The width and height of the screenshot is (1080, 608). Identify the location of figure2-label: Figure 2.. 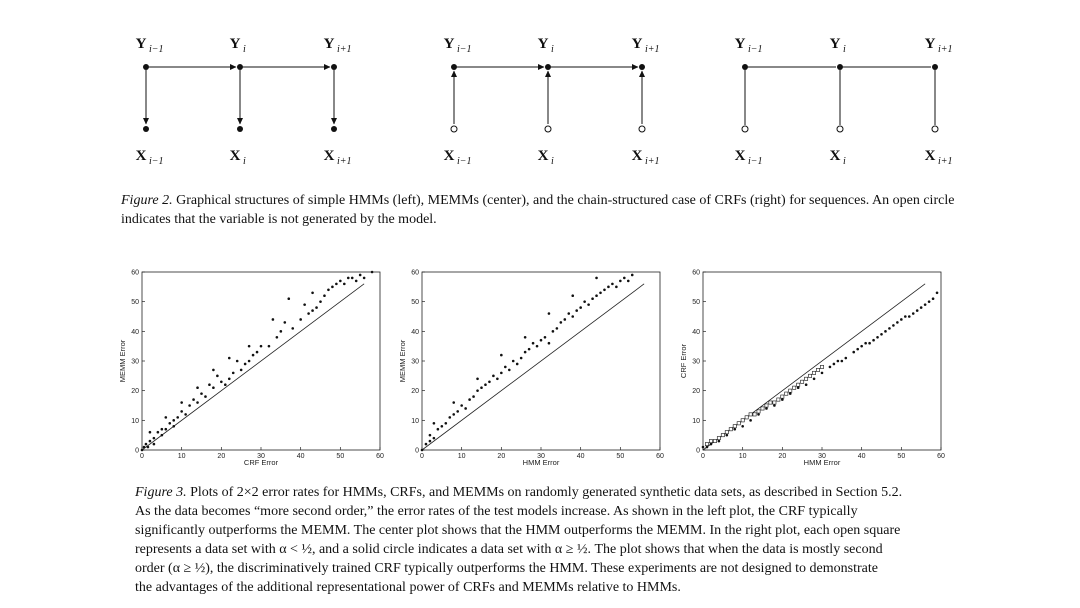
(147, 200).